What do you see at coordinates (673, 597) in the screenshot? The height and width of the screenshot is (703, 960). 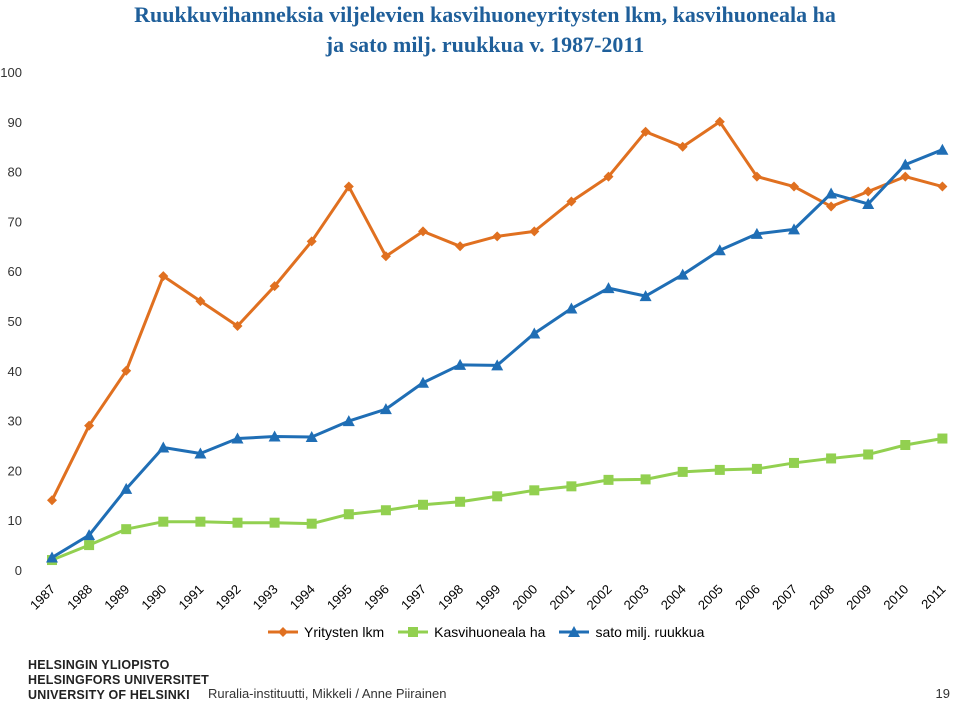 I see `x-tick-label: 2004` at bounding box center [673, 597].